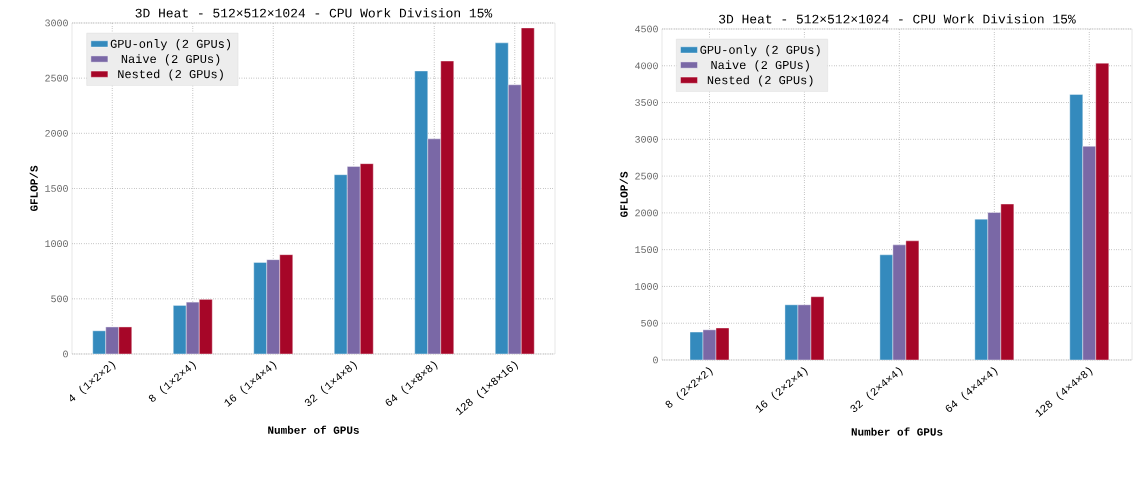 This screenshot has width=1140, height=482. Describe the element at coordinates (646, 66) in the screenshot. I see `y-tick-label: 4000` at that location.